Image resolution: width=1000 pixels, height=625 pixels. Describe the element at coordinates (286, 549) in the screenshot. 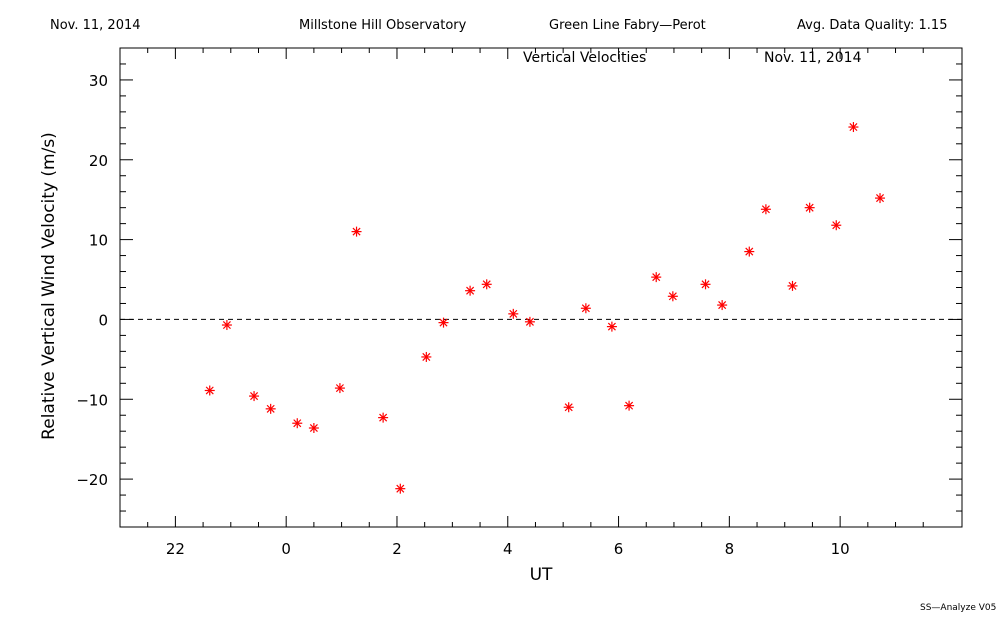

I see `x-tick-label: 0` at that location.